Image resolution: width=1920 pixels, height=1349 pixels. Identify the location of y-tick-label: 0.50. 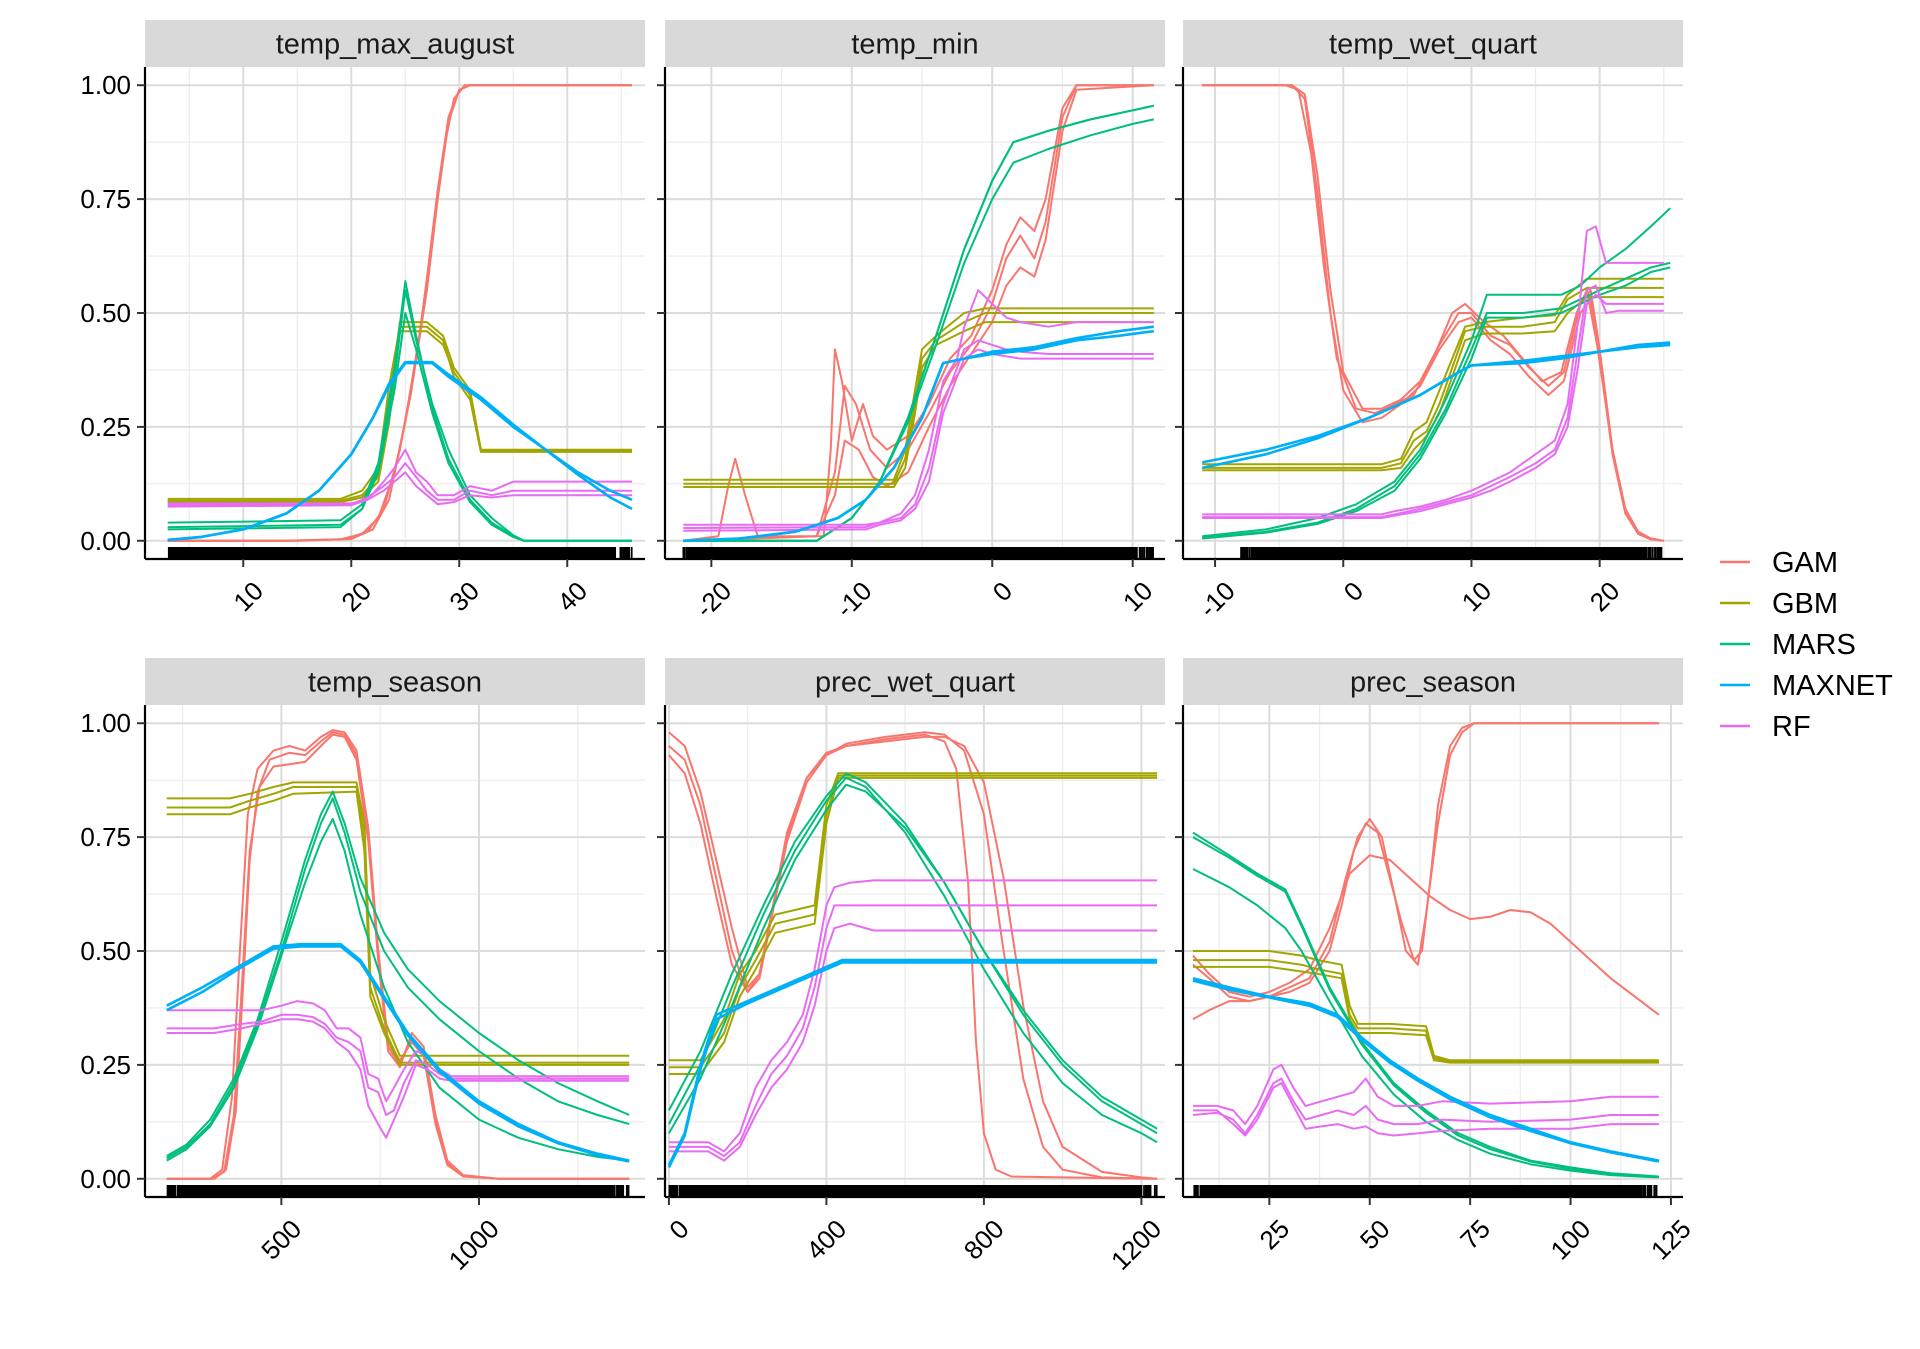
(105, 951).